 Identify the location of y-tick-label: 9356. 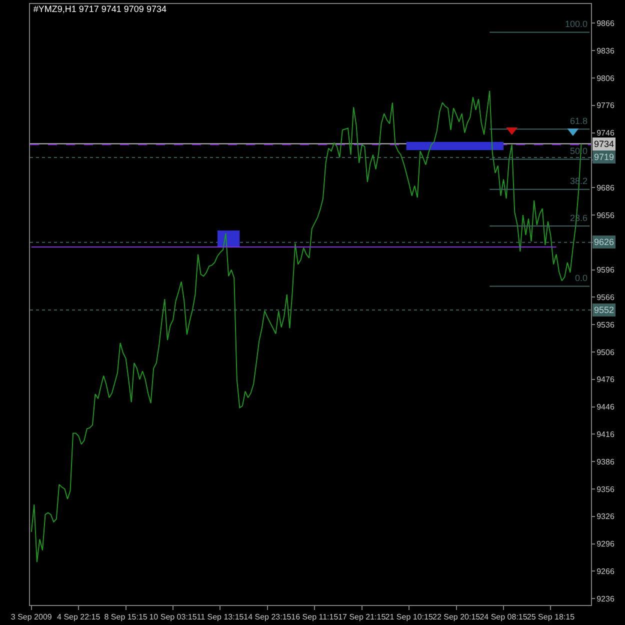
(605, 489).